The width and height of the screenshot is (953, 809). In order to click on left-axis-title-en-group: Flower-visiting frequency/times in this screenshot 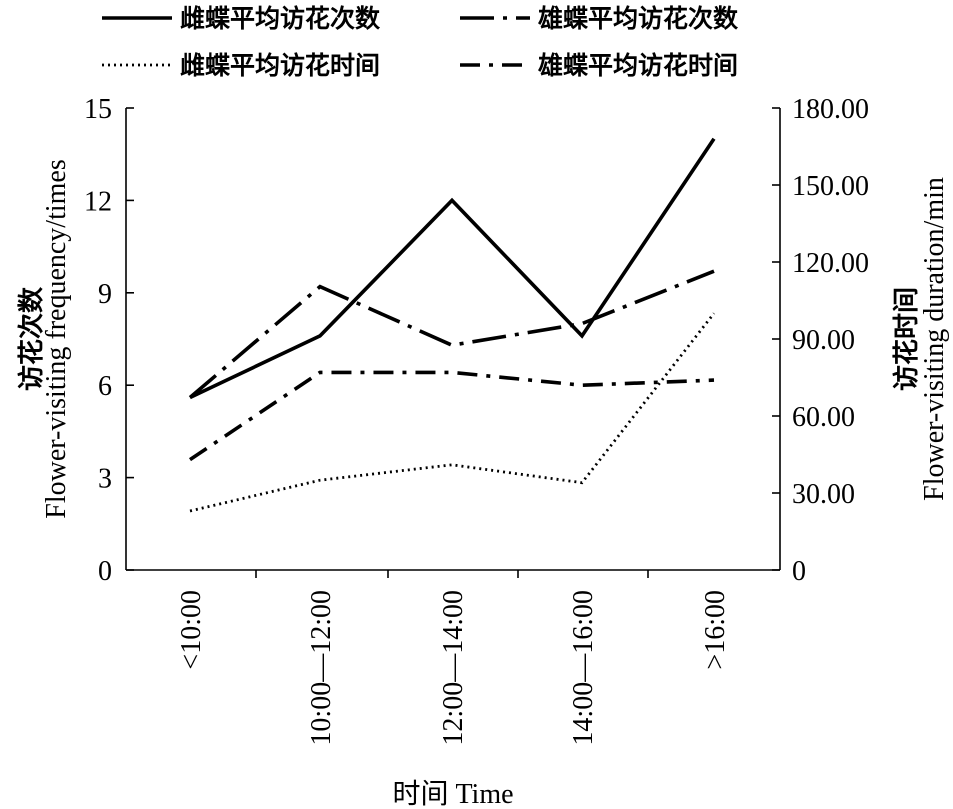, I will do `click(56, 338)`.